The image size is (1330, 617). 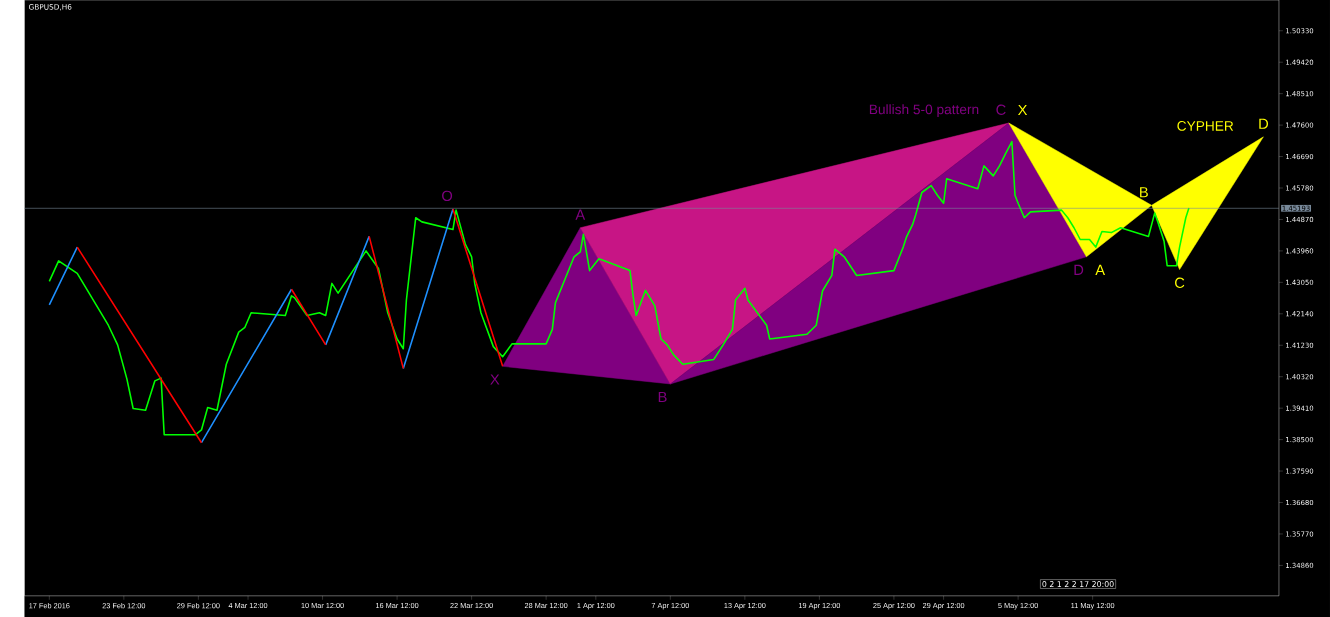 What do you see at coordinates (1205, 125) in the screenshot?
I see `series-label: CYPHER` at bounding box center [1205, 125].